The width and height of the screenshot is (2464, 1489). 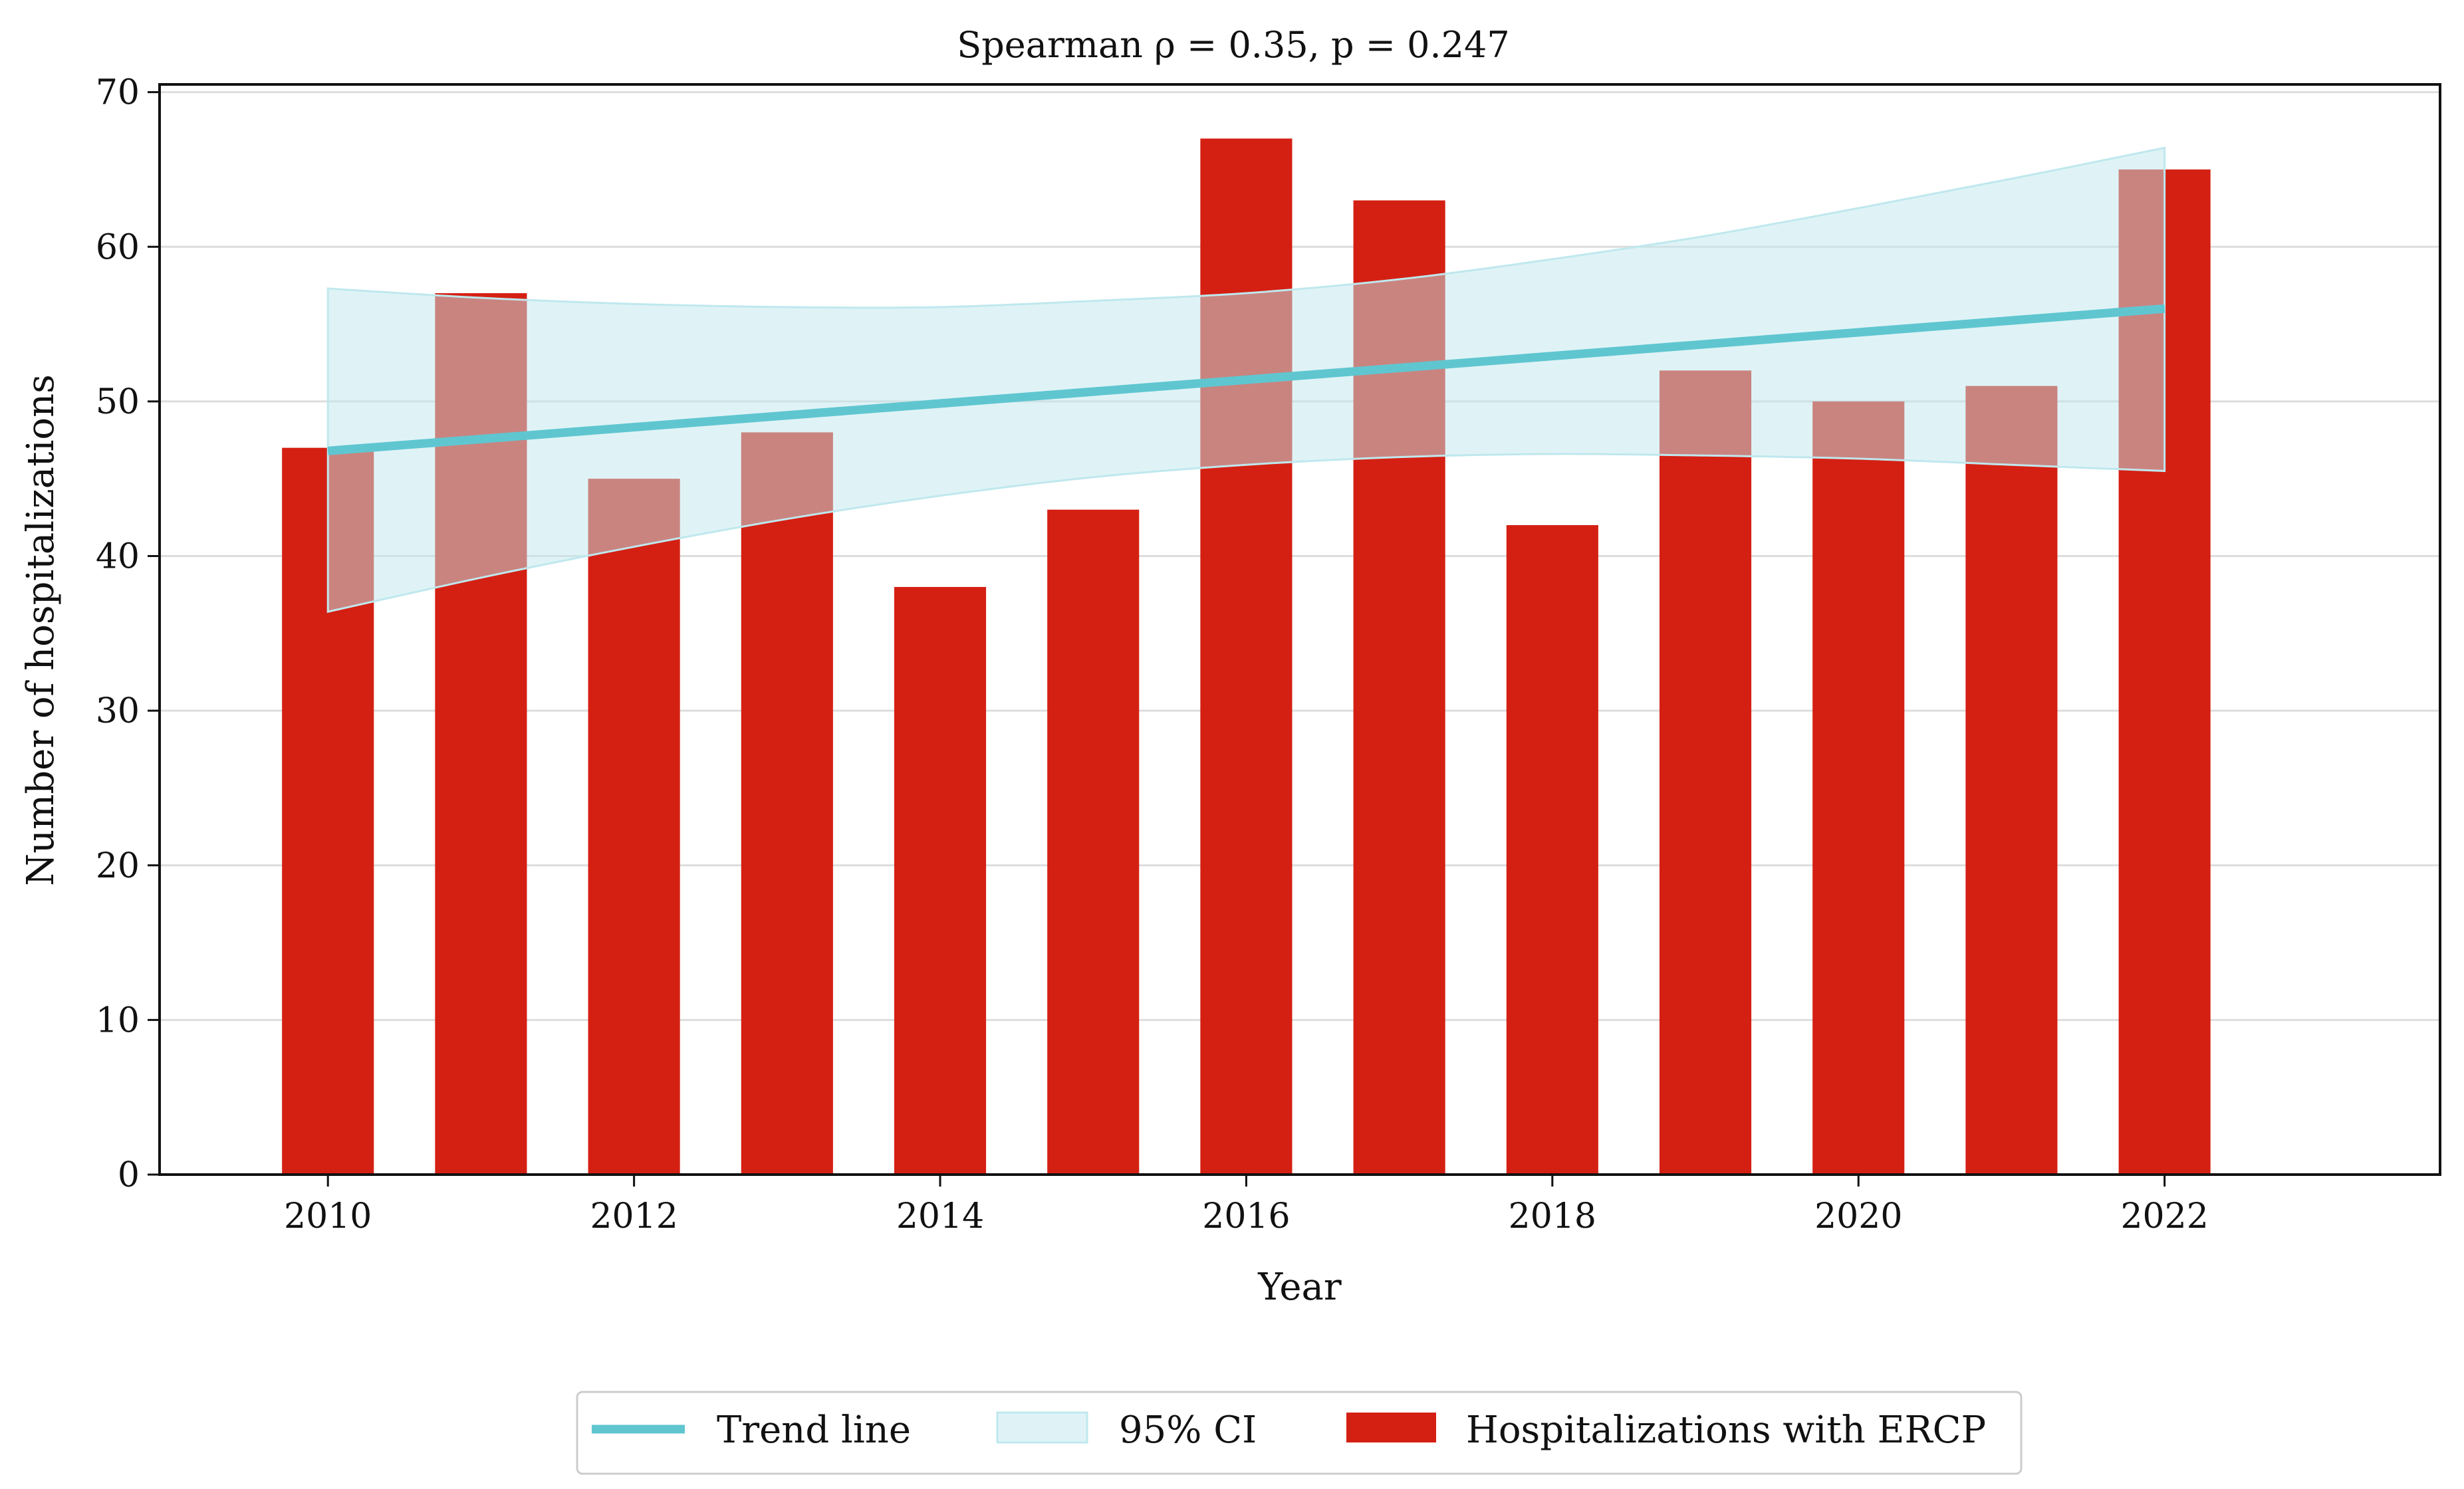 What do you see at coordinates (118, 402) in the screenshot?
I see `y-tick-label: 50` at bounding box center [118, 402].